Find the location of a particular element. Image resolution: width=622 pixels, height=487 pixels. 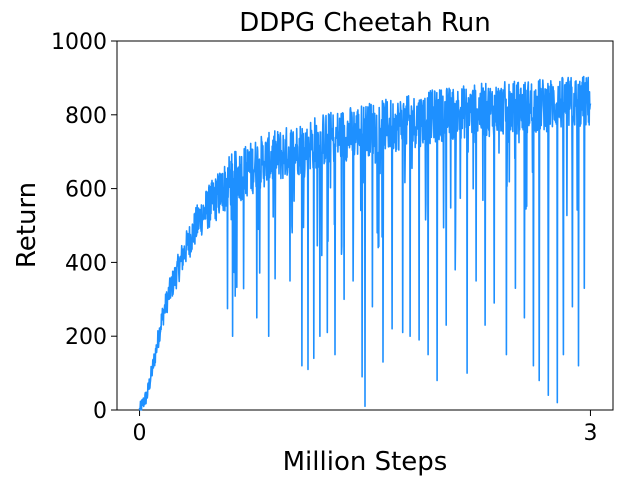

y-tick-label: 200 is located at coordinates (86, 337).